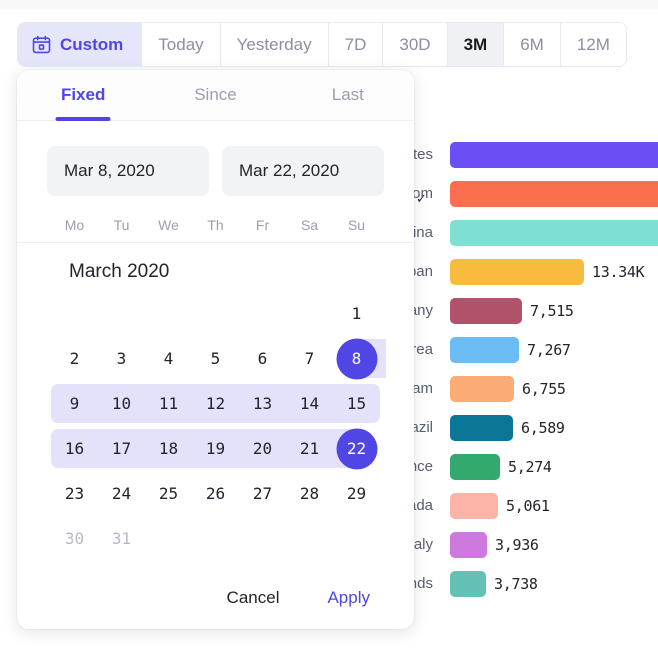  Describe the element at coordinates (348, 95) in the screenshot. I see `tab-last: Last` at that location.